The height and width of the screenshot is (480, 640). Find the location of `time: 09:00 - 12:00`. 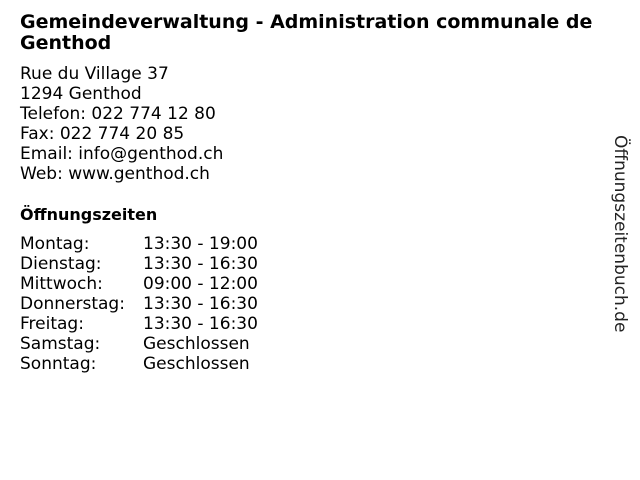

time: 09:00 - 12:00 is located at coordinates (200, 284).